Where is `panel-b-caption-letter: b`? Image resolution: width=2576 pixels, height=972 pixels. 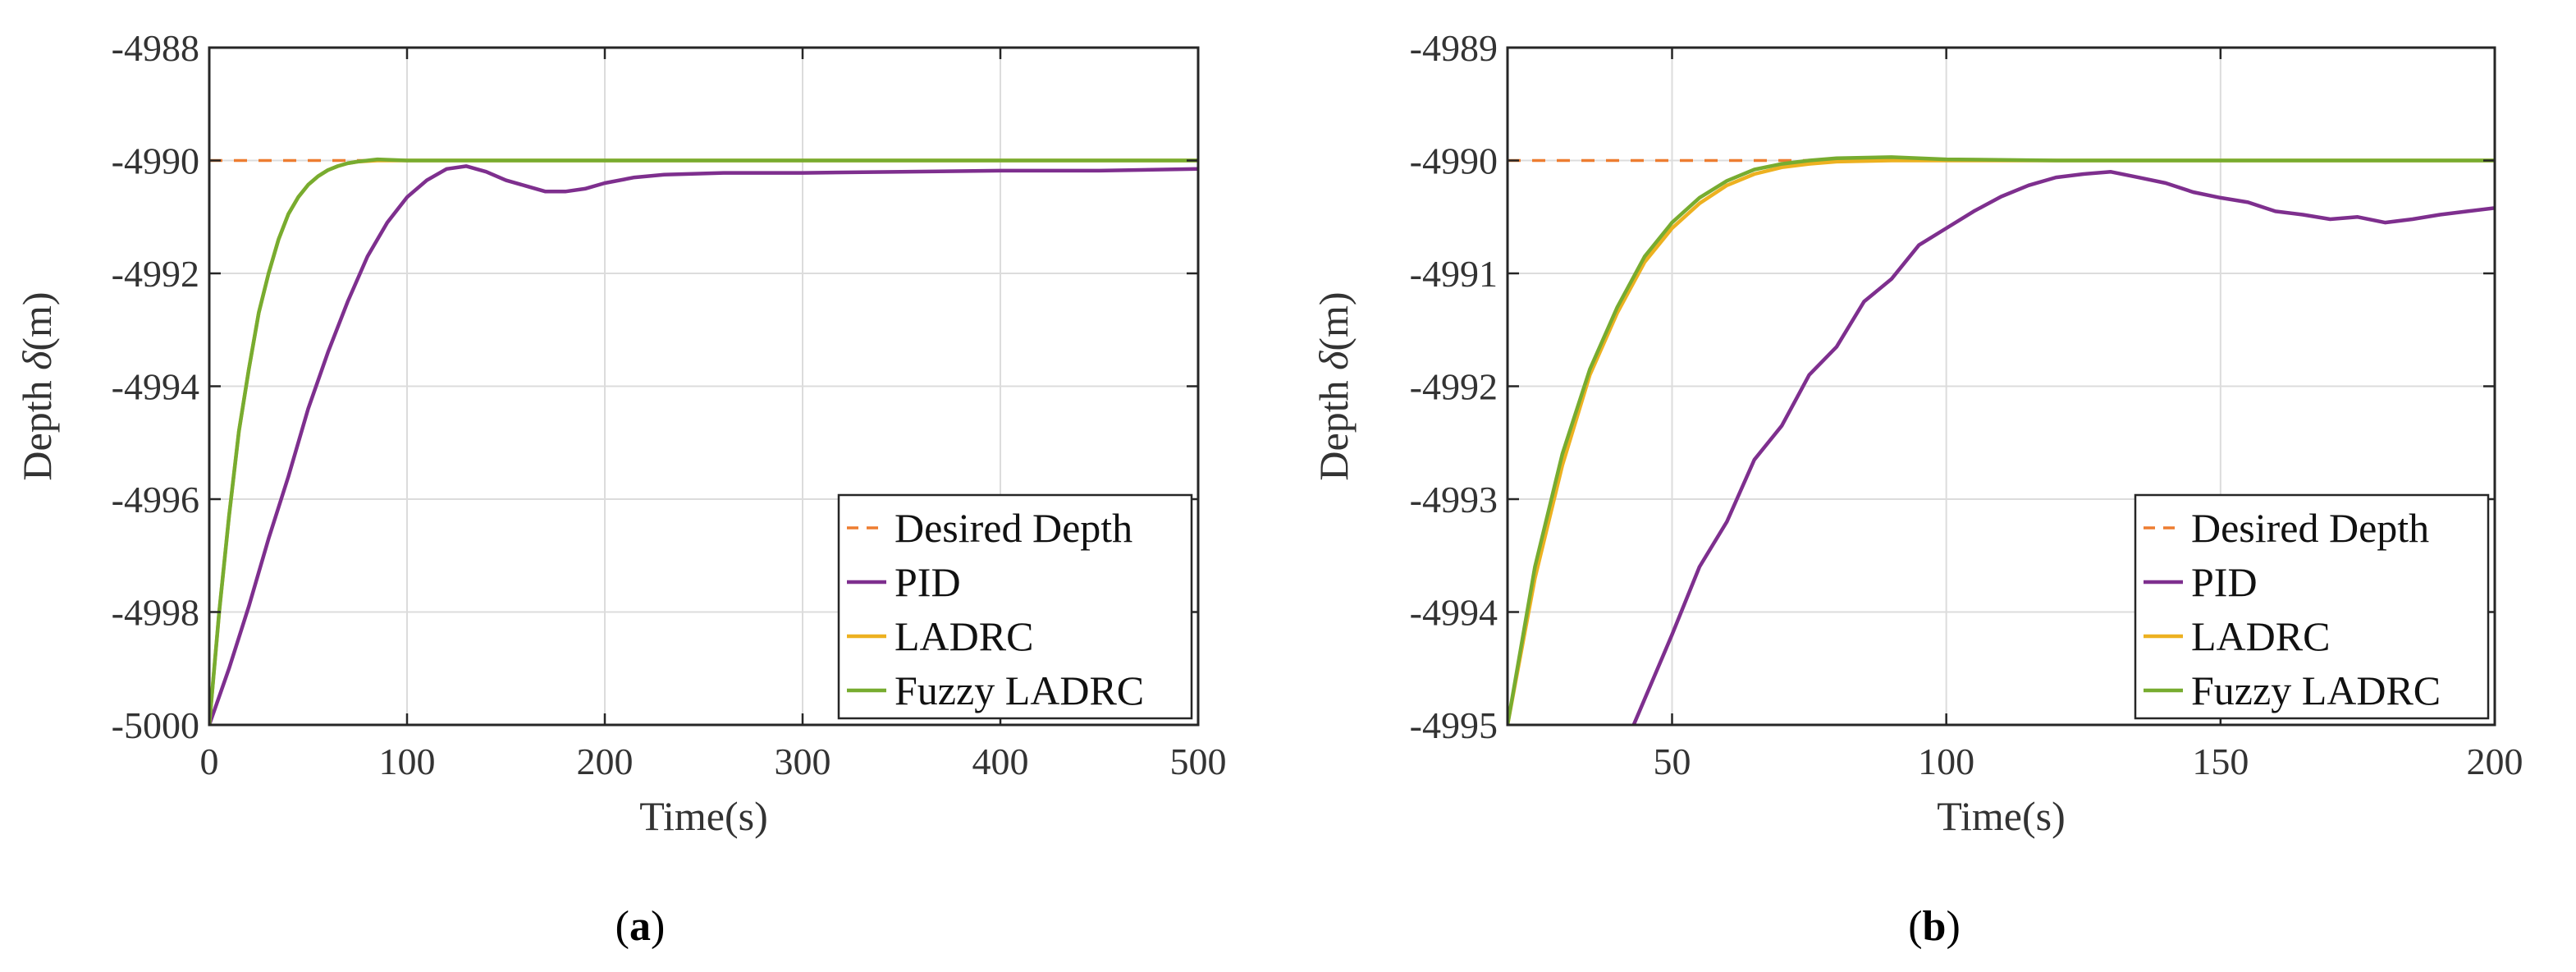
panel-b-caption-letter: b is located at coordinates (1935, 927).